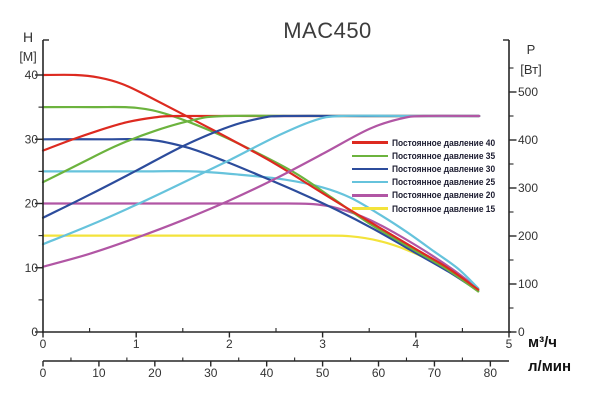  What do you see at coordinates (322, 344) in the screenshot?
I see `x-m3h-tick-label: 3` at bounding box center [322, 344].